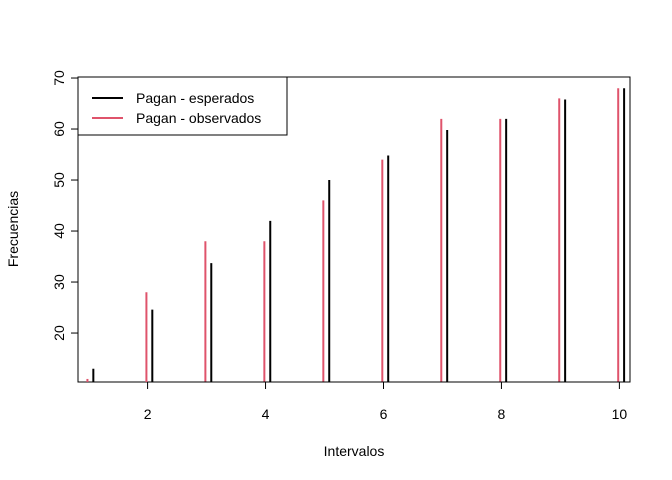 The height and width of the screenshot is (480, 672). I want to click on x-tick-label-4: 4, so click(266, 414).